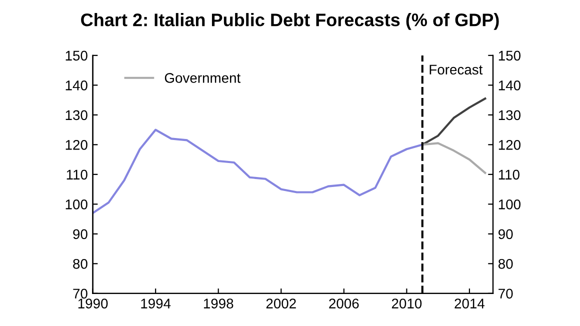 The height and width of the screenshot is (326, 580). I want to click on x-tick-label: 2002, so click(281, 303).